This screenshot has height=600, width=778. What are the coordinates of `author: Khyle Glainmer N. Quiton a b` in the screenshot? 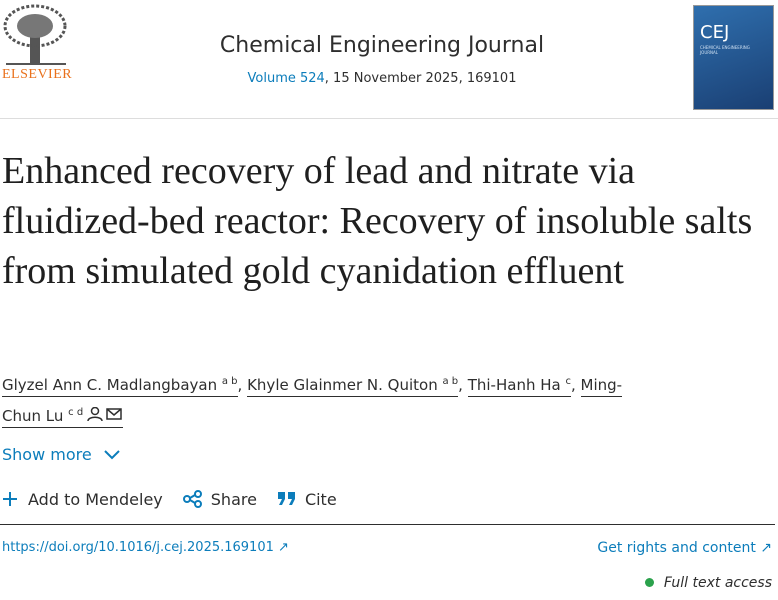 It's located at (353, 386).